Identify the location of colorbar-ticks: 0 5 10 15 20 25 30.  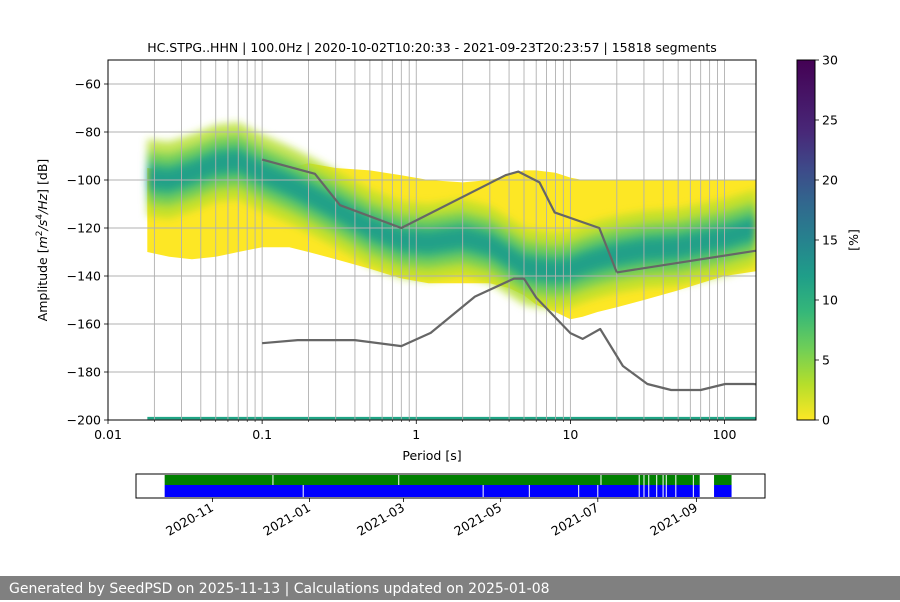
(826, 240).